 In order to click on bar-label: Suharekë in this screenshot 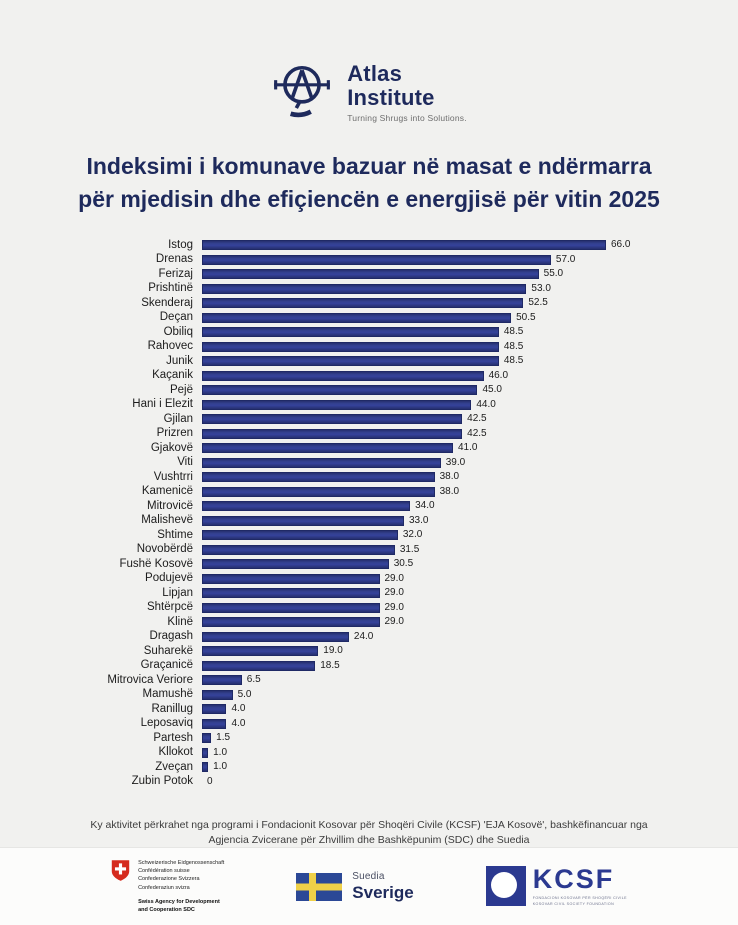, I will do `click(168, 650)`.